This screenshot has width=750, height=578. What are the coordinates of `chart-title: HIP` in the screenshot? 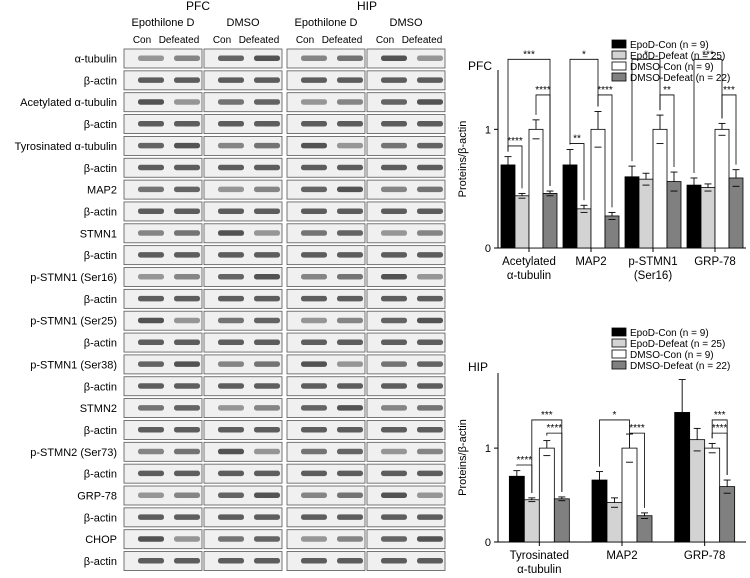 It's located at (478, 367).